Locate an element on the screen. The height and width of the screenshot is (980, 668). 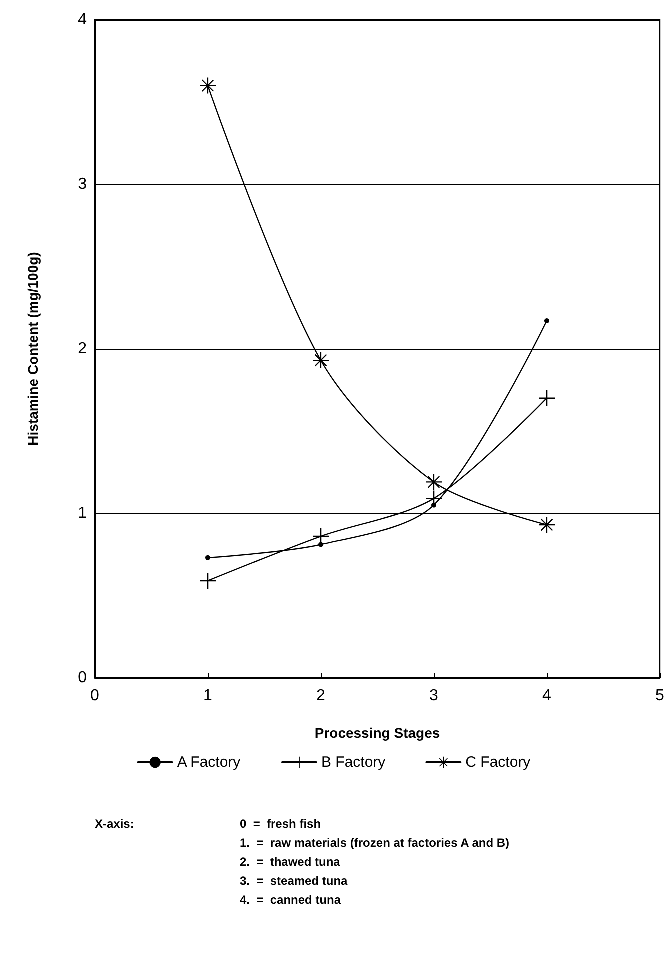
y-tick-label: 4 is located at coordinates (83, 20).